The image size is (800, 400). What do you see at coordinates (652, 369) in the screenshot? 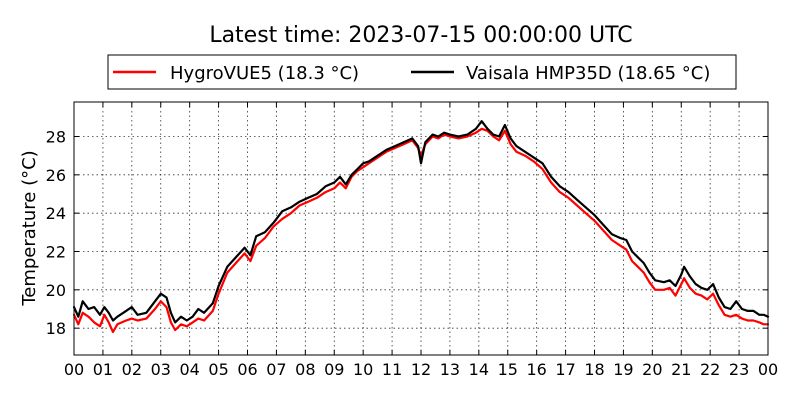
I see `x-tick-label: 20` at bounding box center [652, 369].